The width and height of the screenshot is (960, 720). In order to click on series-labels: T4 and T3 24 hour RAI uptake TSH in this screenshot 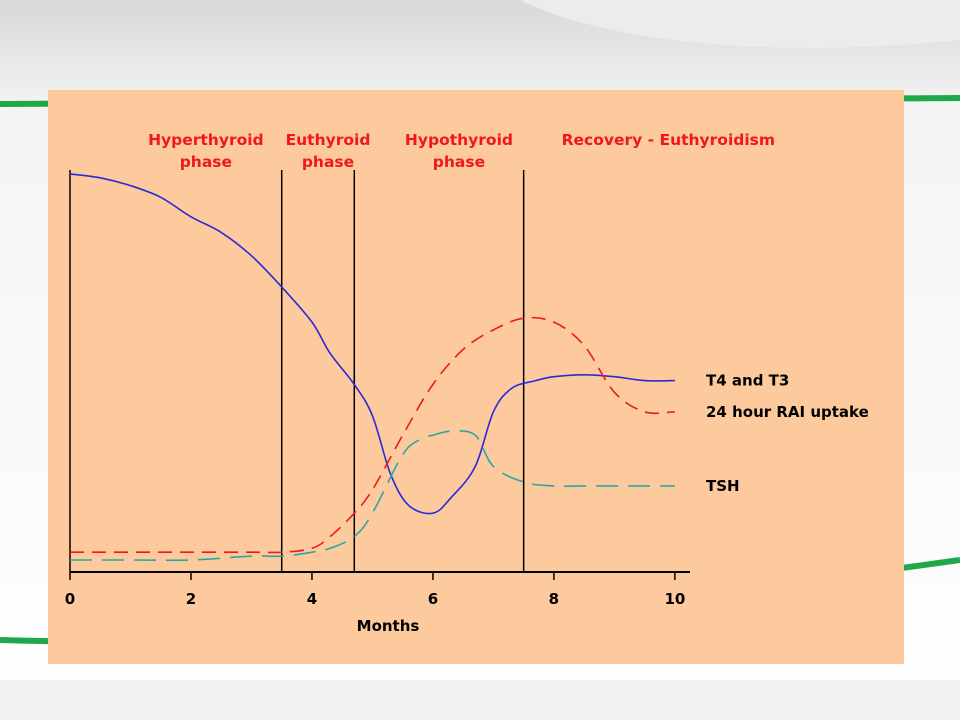, I will do `click(787, 433)`.